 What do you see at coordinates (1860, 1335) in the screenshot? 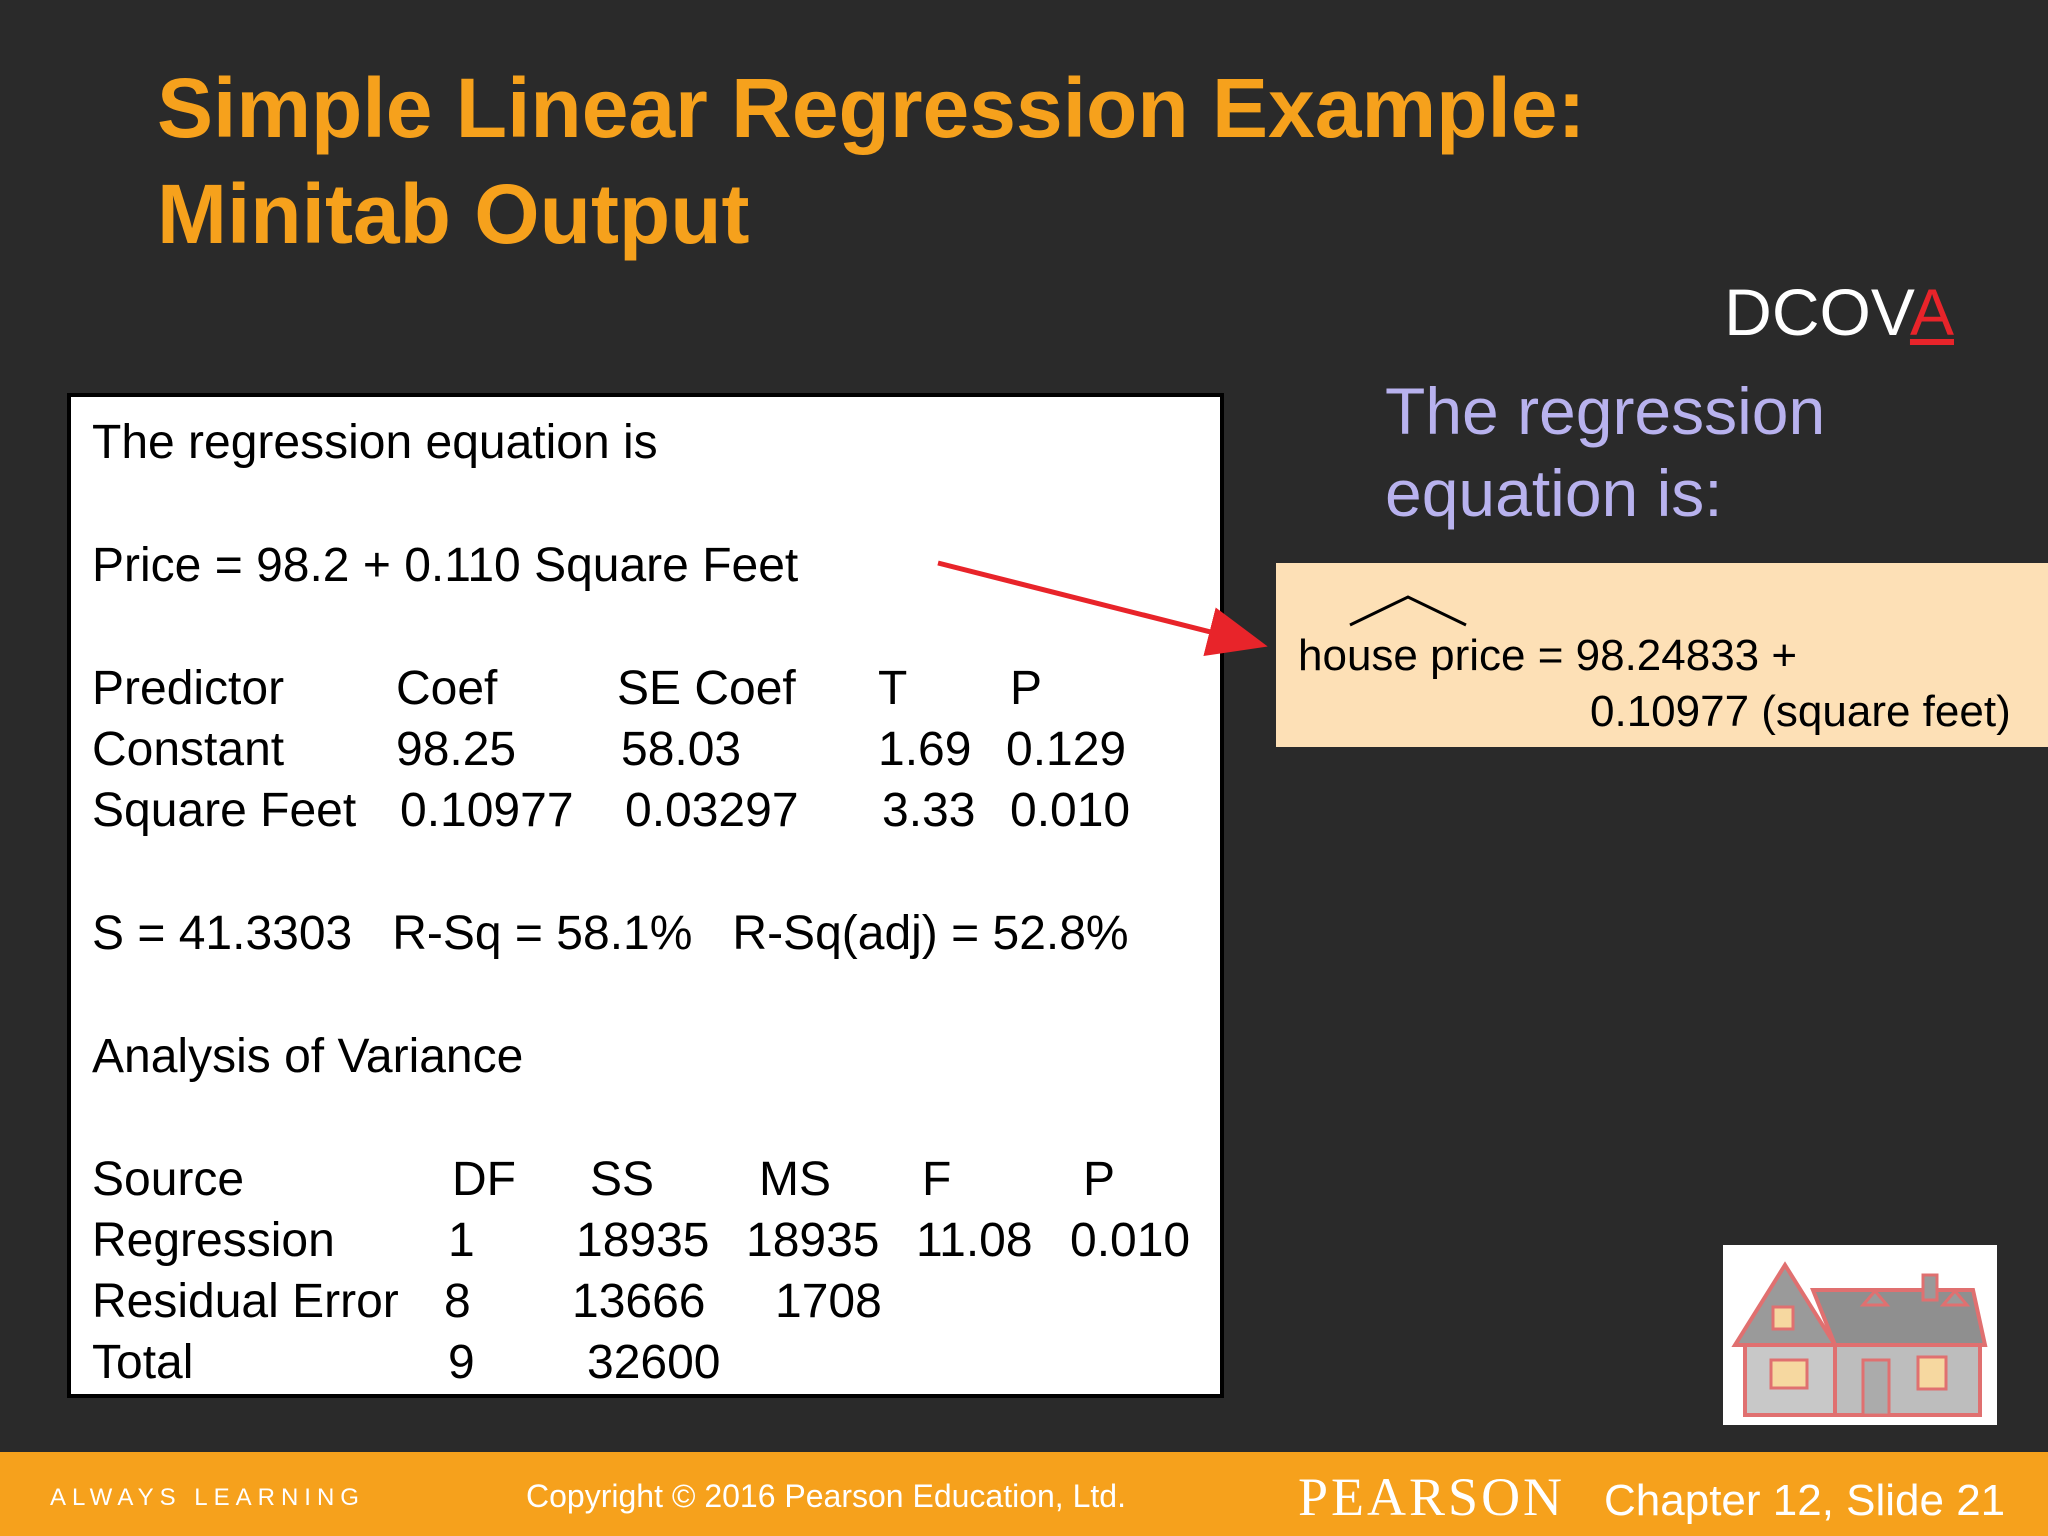
I see `house-illustration-icon` at bounding box center [1860, 1335].